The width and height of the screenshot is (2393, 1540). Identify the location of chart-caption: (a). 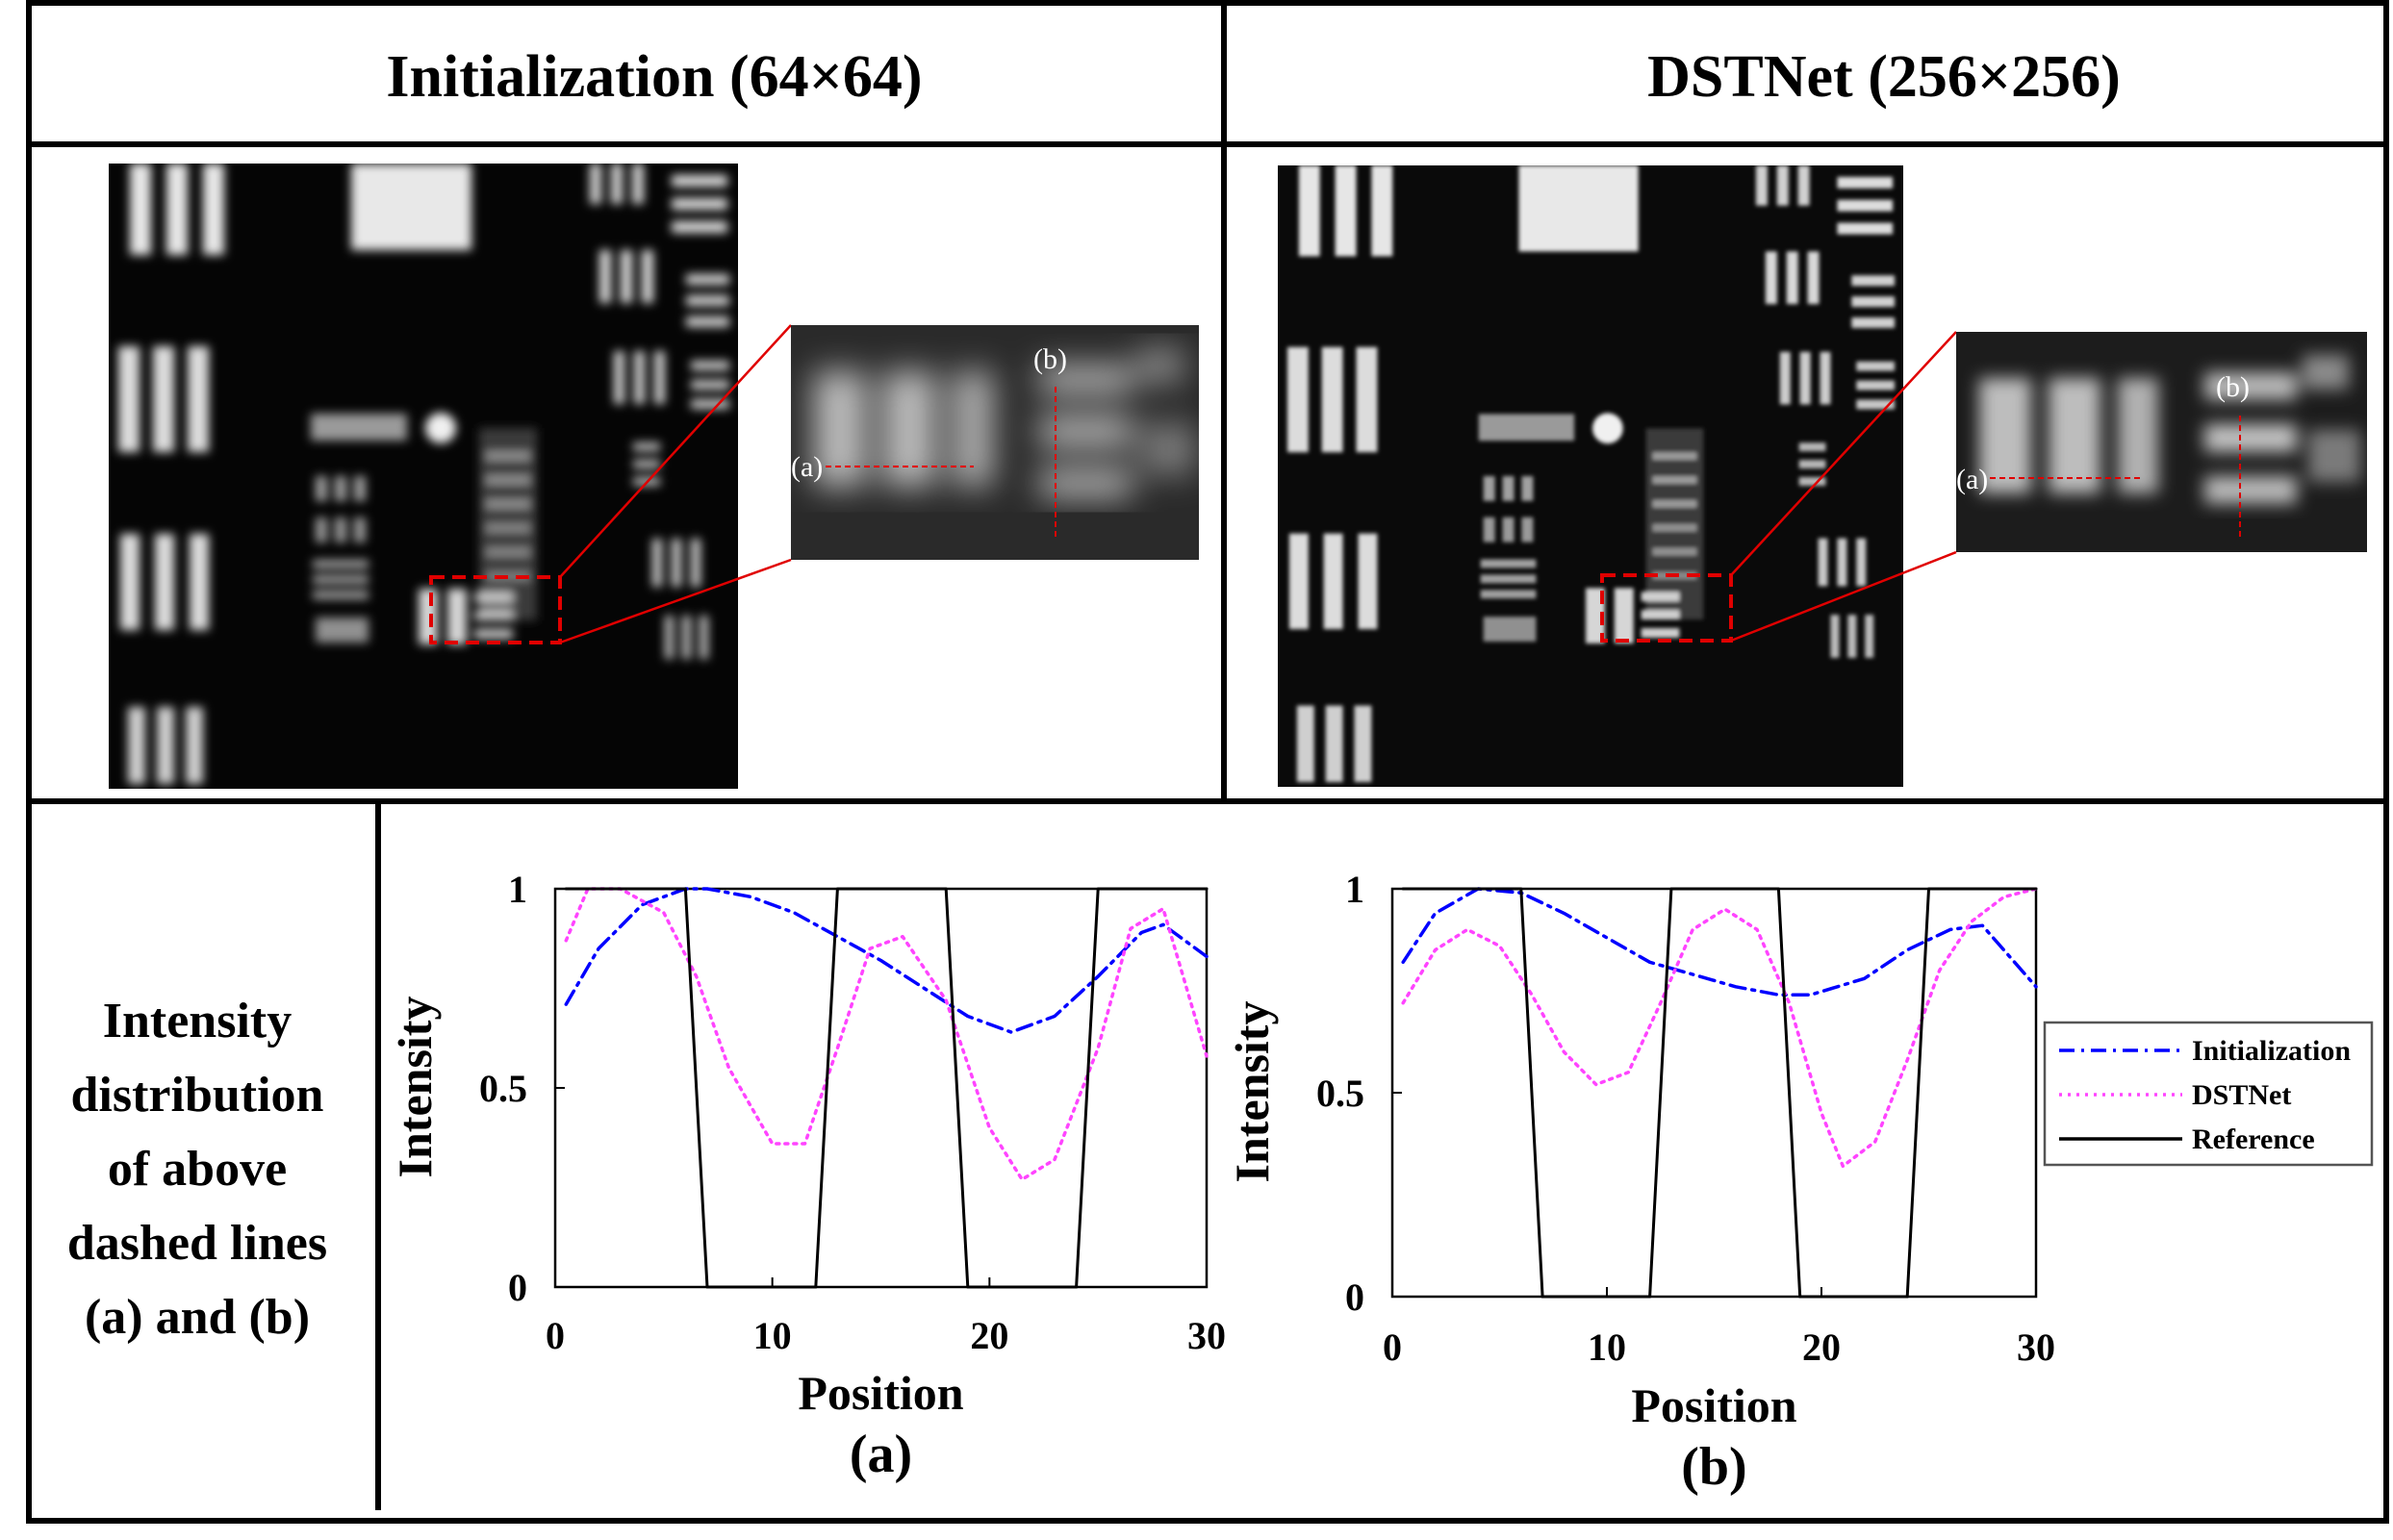
(881, 1454).